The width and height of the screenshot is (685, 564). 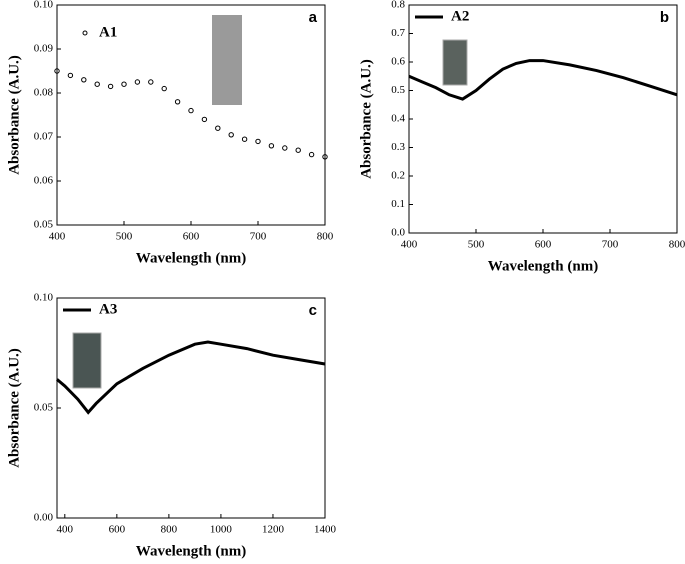 What do you see at coordinates (221, 530) in the screenshot?
I see `x-tick-label: 1000` at bounding box center [221, 530].